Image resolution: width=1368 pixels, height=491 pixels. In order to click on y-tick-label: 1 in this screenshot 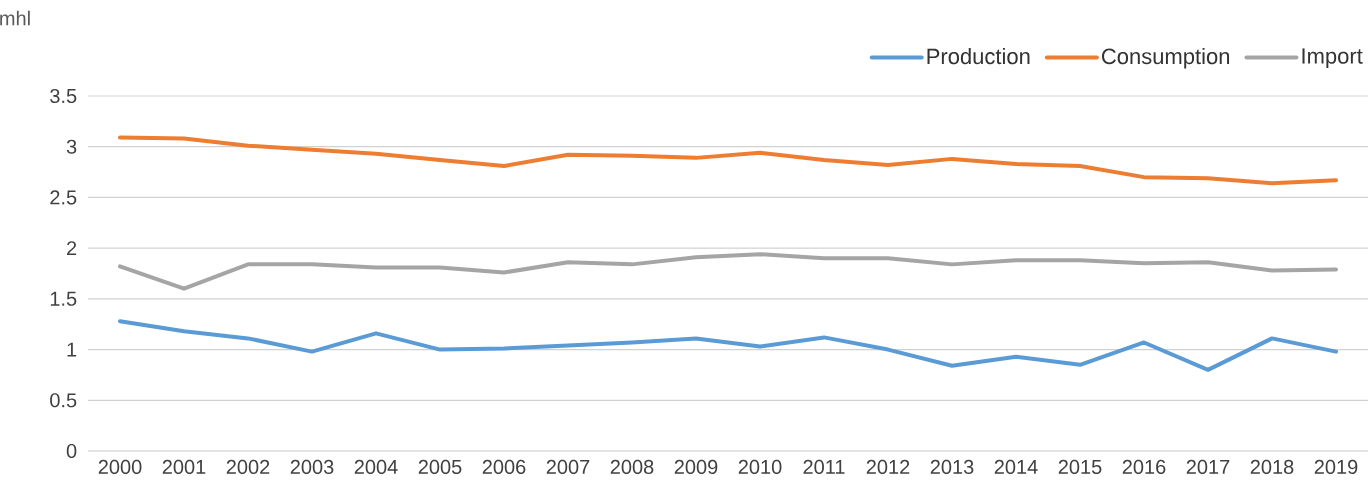, I will do `click(72, 349)`.